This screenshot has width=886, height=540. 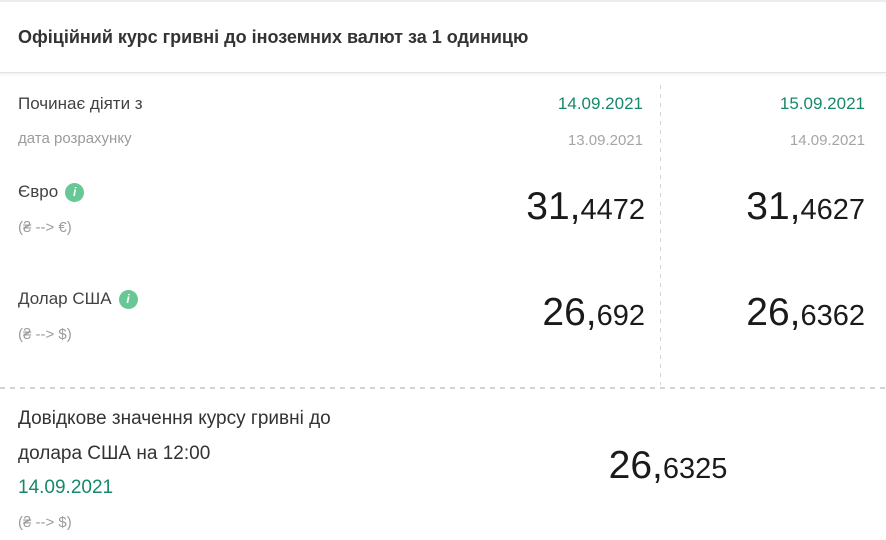 What do you see at coordinates (114, 453) in the screenshot?
I see `reference-title-line2: долара США на 12:00` at bounding box center [114, 453].